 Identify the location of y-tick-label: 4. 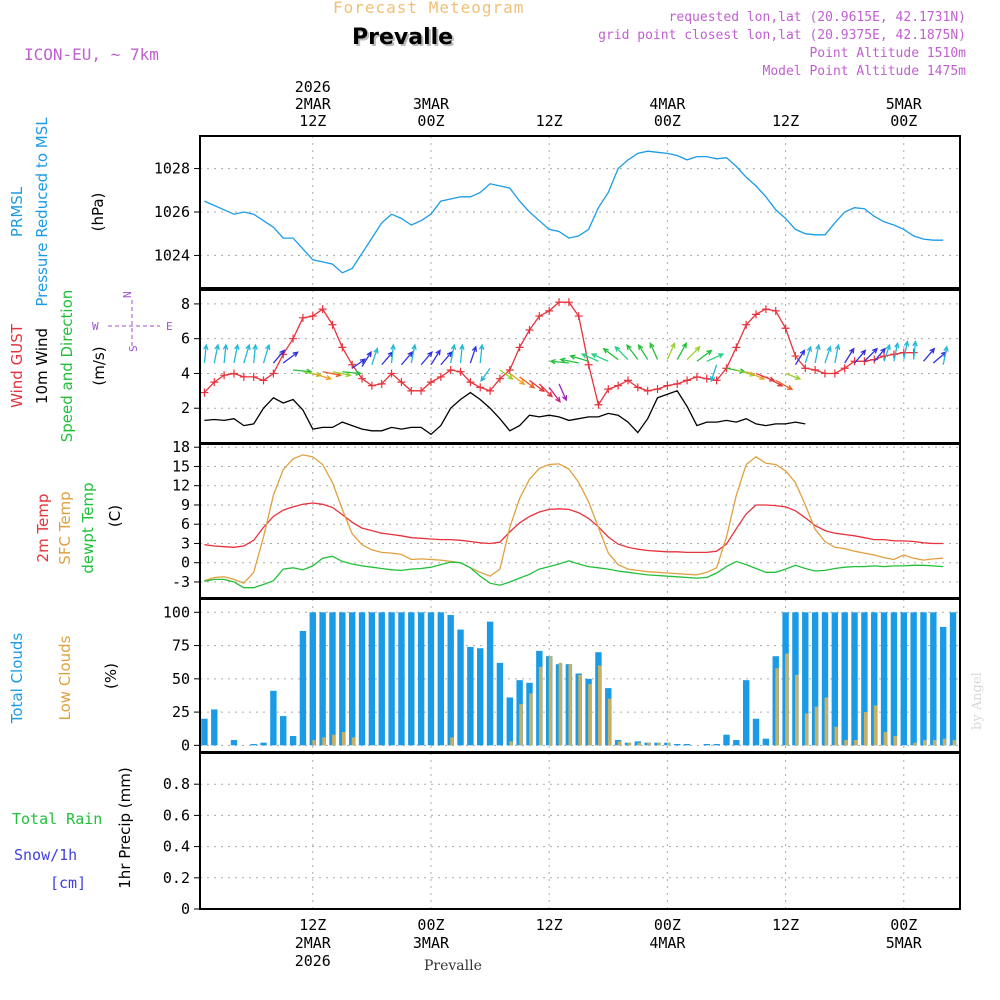
(185, 373).